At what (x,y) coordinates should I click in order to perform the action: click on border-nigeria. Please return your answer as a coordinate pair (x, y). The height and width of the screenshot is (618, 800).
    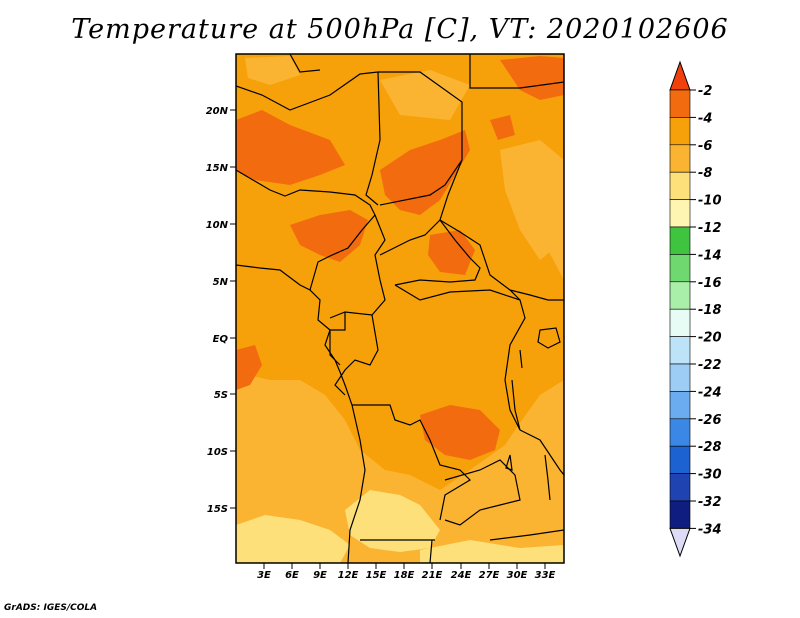
    Looking at the image, I should click on (306, 230).